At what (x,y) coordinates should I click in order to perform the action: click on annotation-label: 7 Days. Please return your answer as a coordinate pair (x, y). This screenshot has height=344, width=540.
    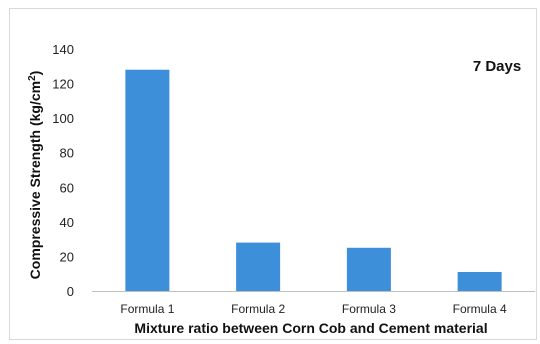
    Looking at the image, I should click on (497, 66).